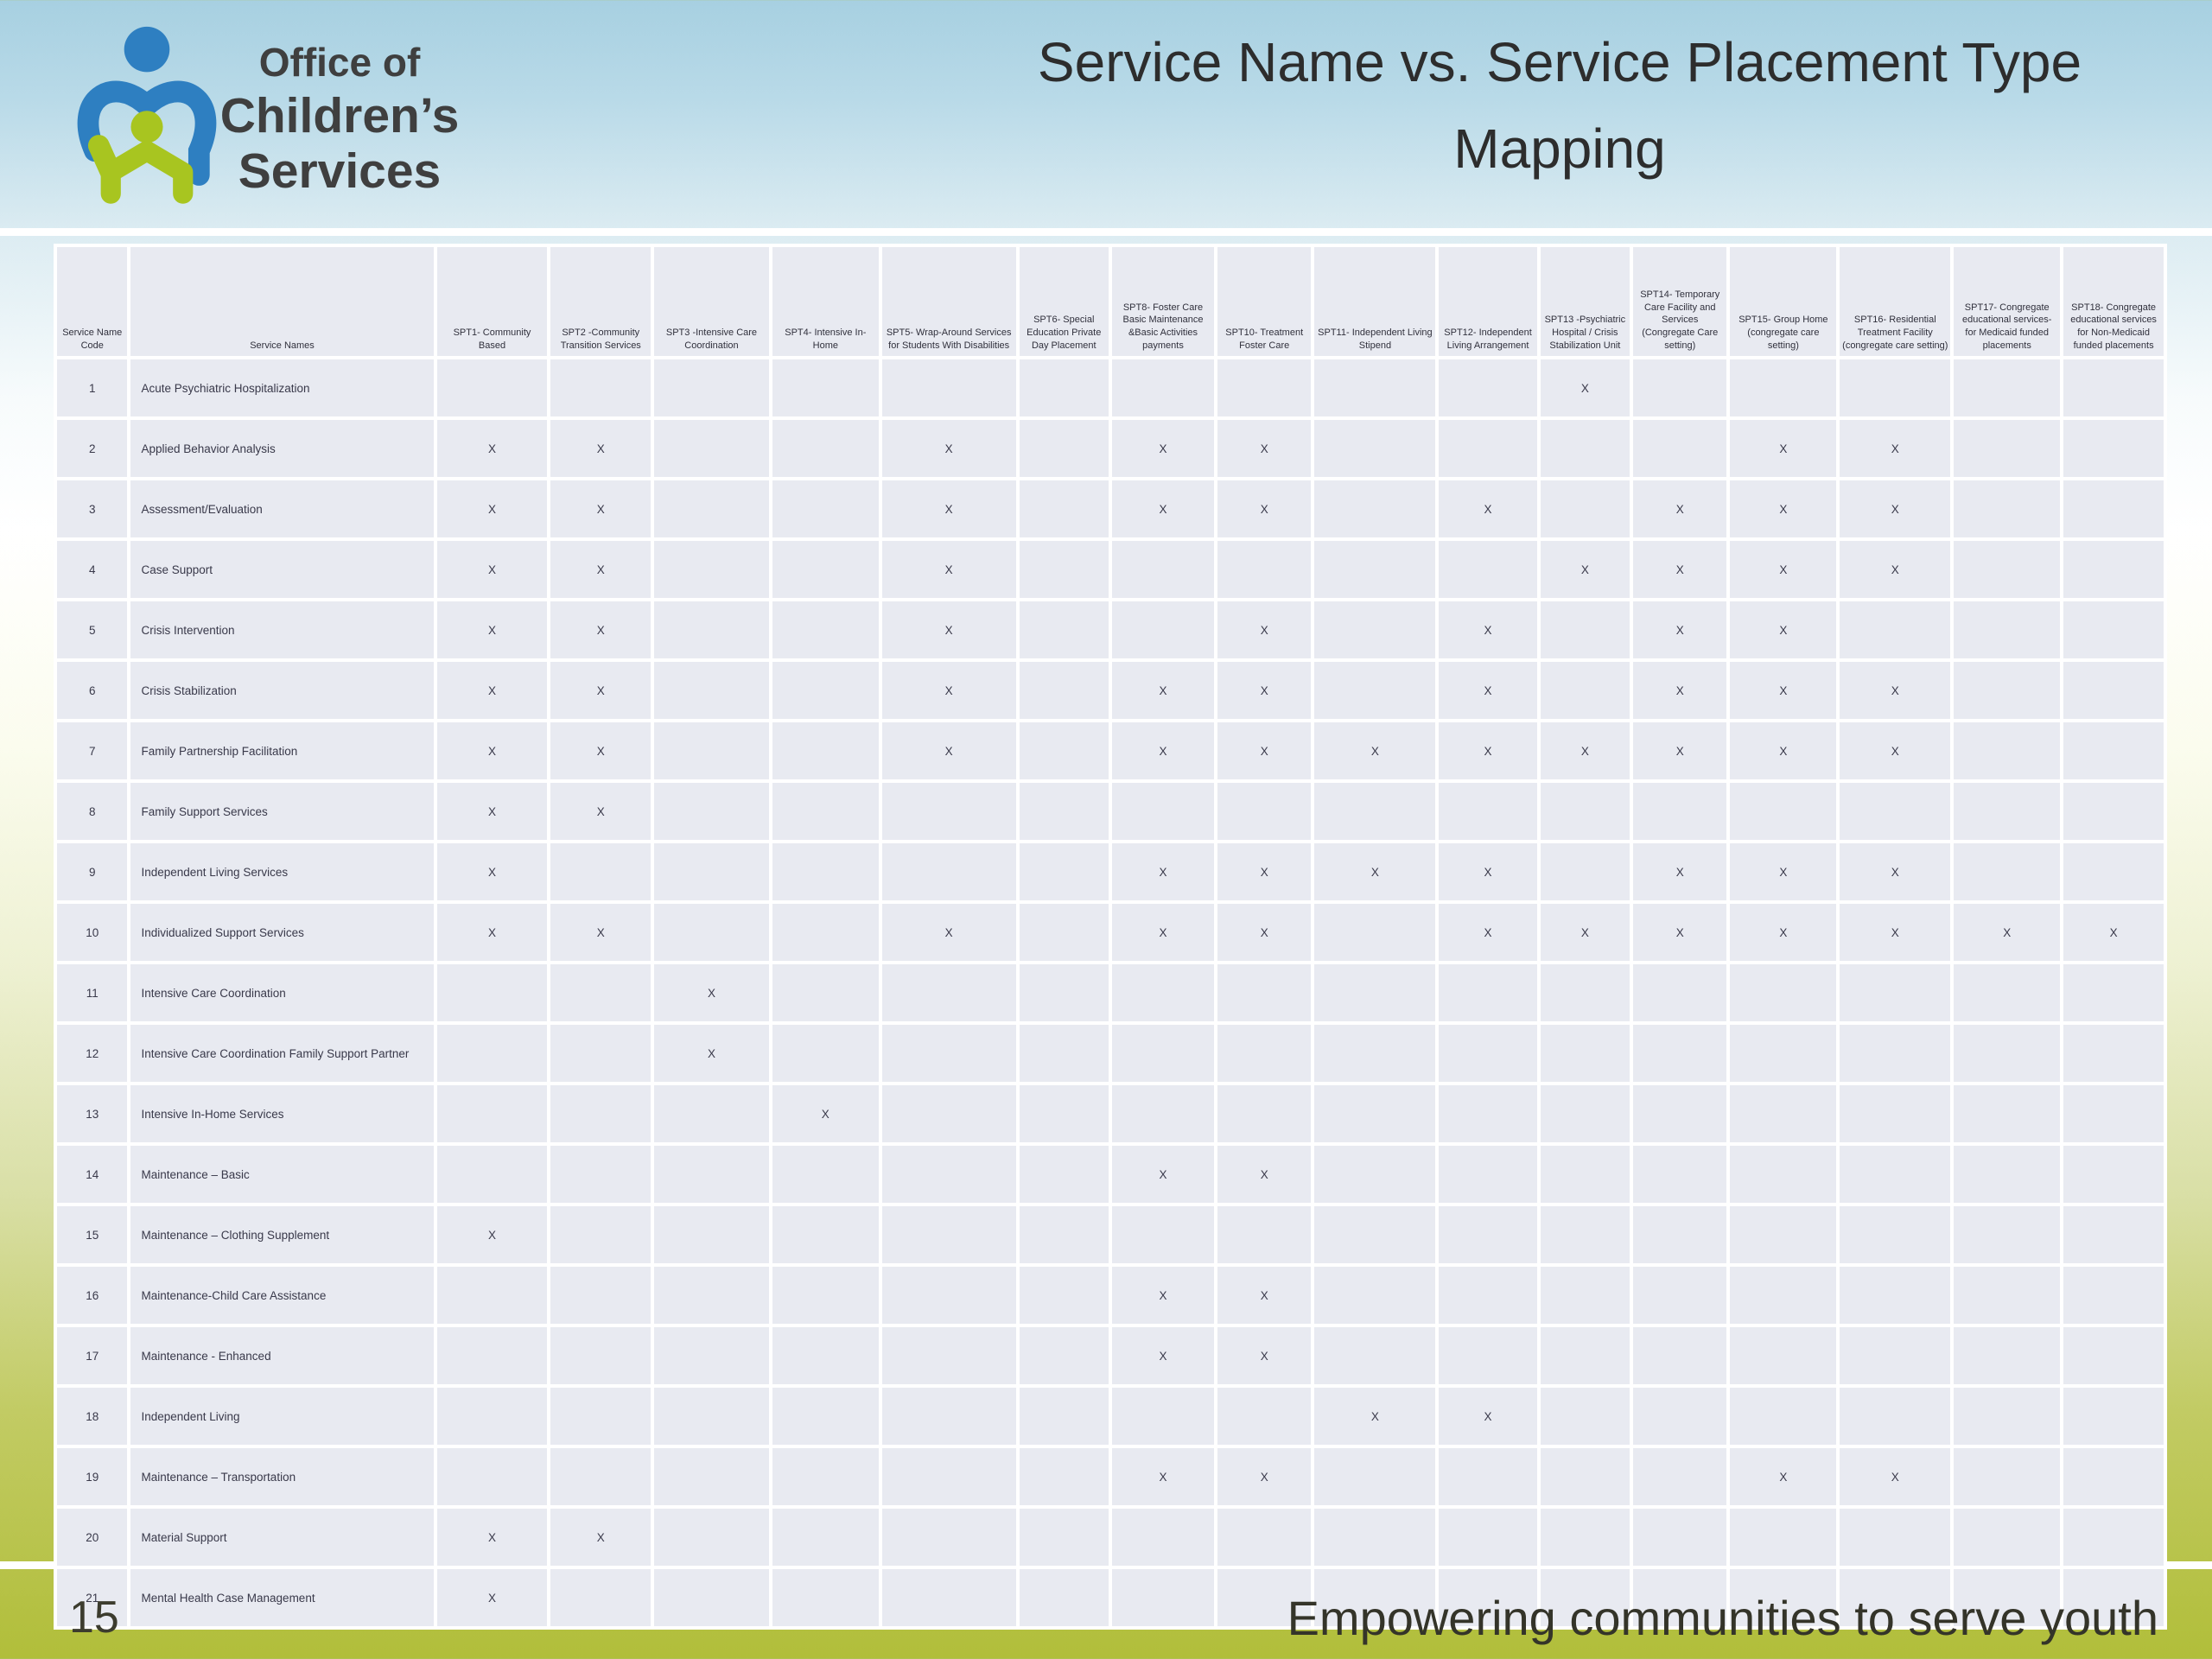 This screenshot has height=1659, width=2212. Describe the element at coordinates (92, 1477) in the screenshot. I see `service-code-cell: 19` at that location.